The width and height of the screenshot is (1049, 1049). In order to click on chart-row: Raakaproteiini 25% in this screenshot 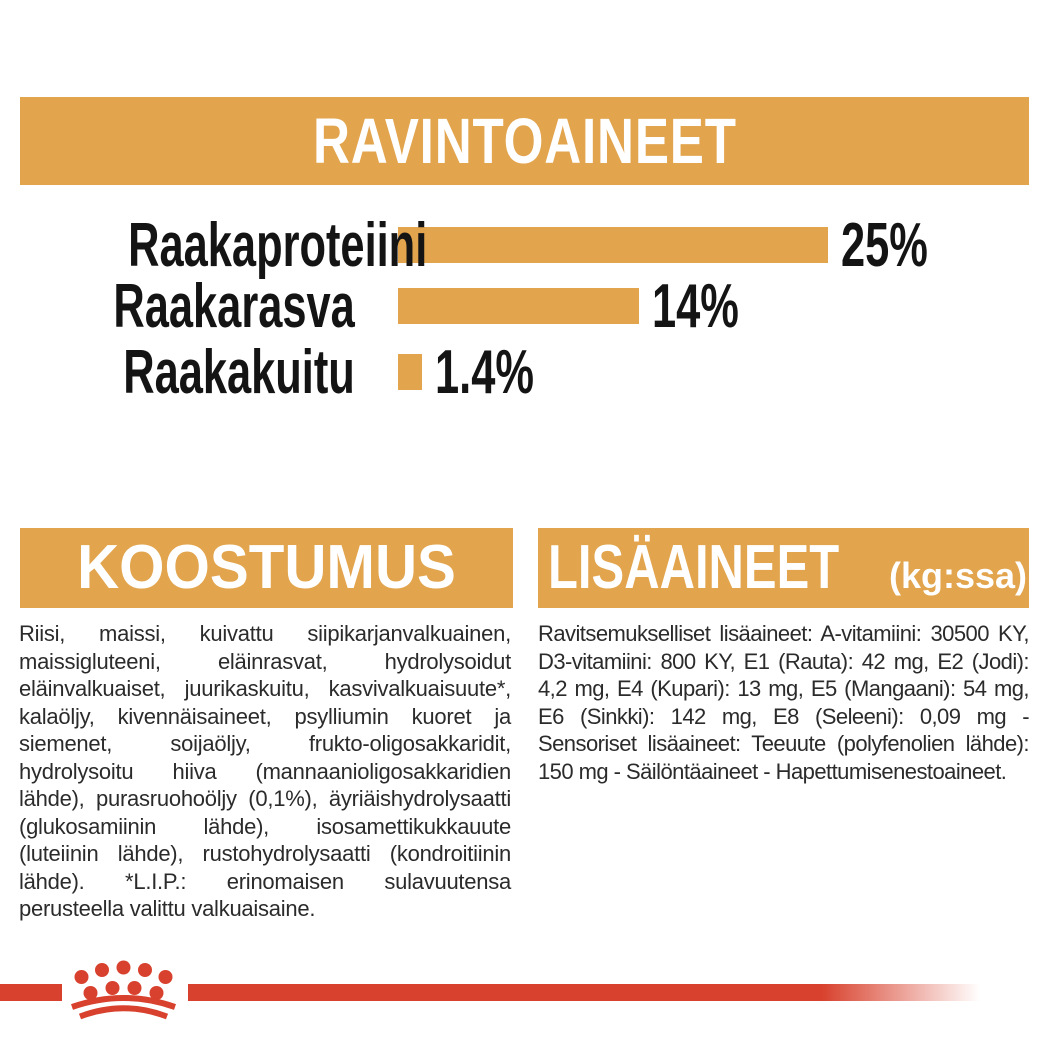, I will do `click(524, 245)`.